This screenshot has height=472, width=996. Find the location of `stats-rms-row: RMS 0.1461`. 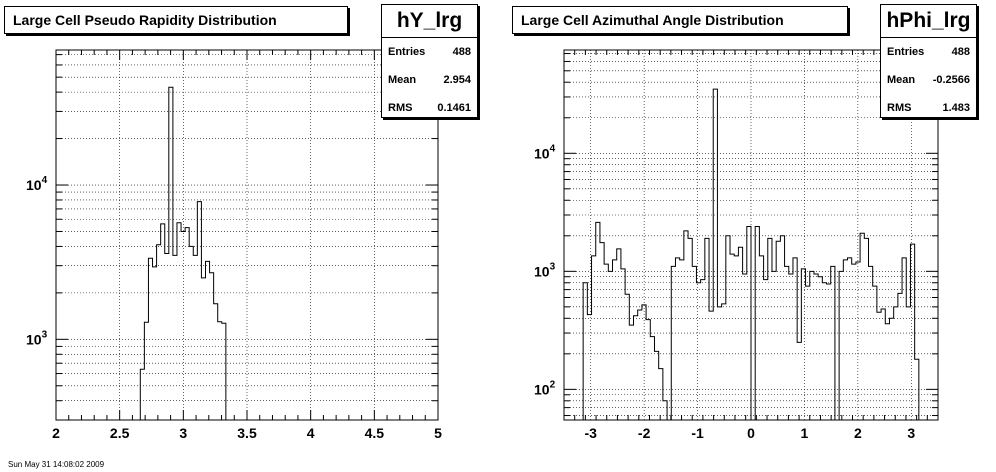

stats-rms-row: RMS 0.1461 is located at coordinates (429, 108).